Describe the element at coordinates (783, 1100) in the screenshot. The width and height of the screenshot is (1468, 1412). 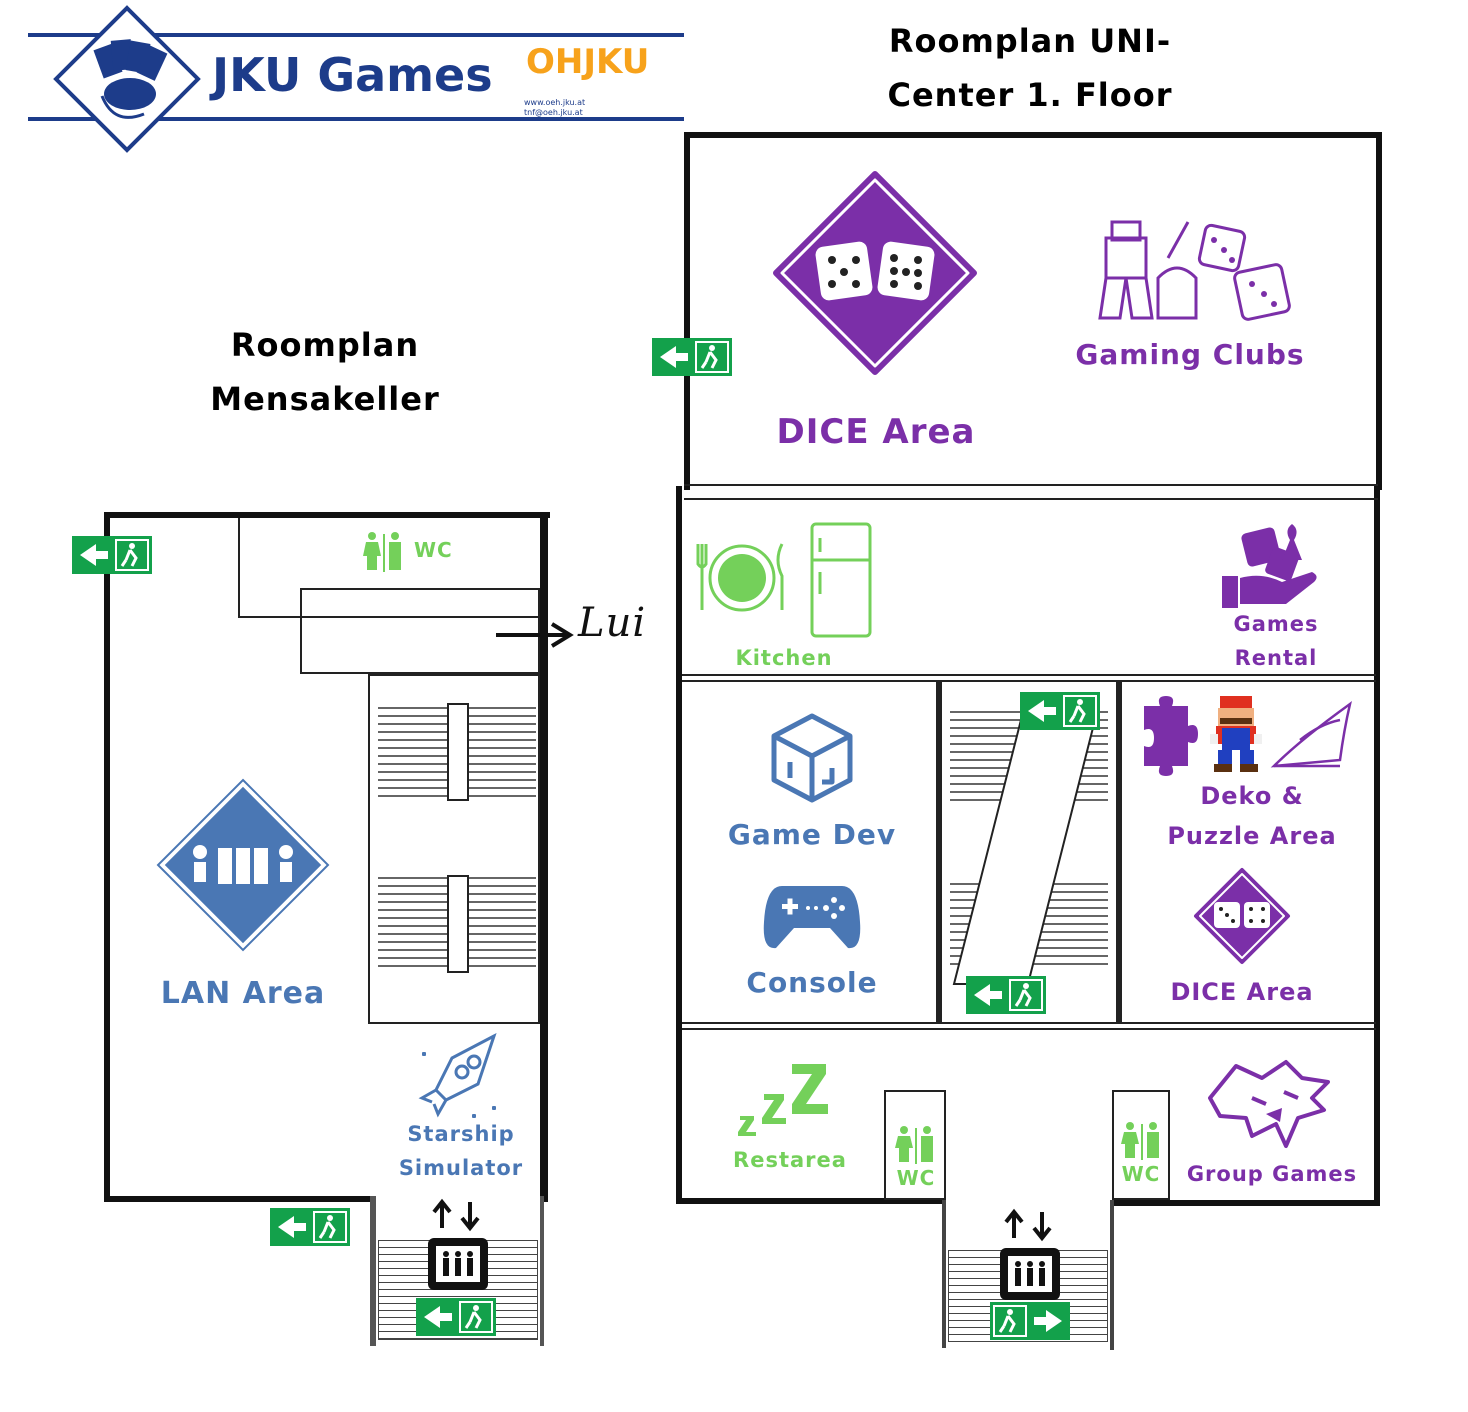
I see `sleep-zzz-icon` at that location.